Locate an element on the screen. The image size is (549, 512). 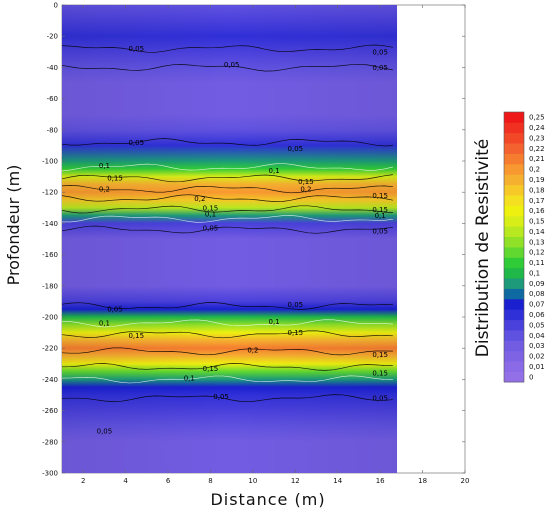
y-tick-label: -20 is located at coordinates (52, 37).